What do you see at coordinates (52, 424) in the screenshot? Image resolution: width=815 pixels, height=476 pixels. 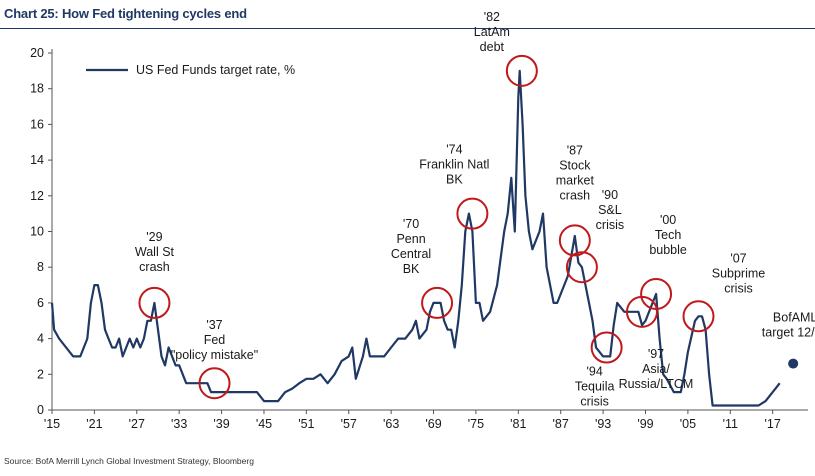 I see `x-tick-label: '15` at bounding box center [52, 424].